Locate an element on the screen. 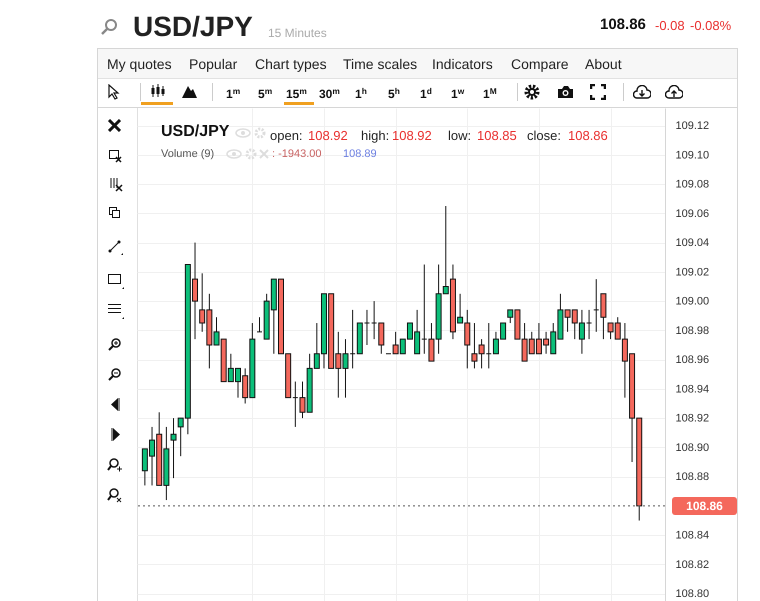 This screenshot has height=601, width=760. text: Indicators is located at coordinates (462, 64).